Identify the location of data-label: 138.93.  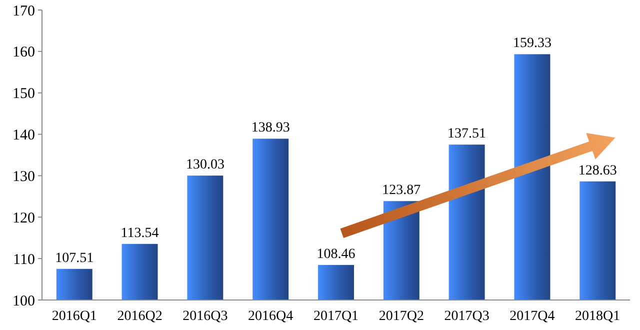
(270, 128).